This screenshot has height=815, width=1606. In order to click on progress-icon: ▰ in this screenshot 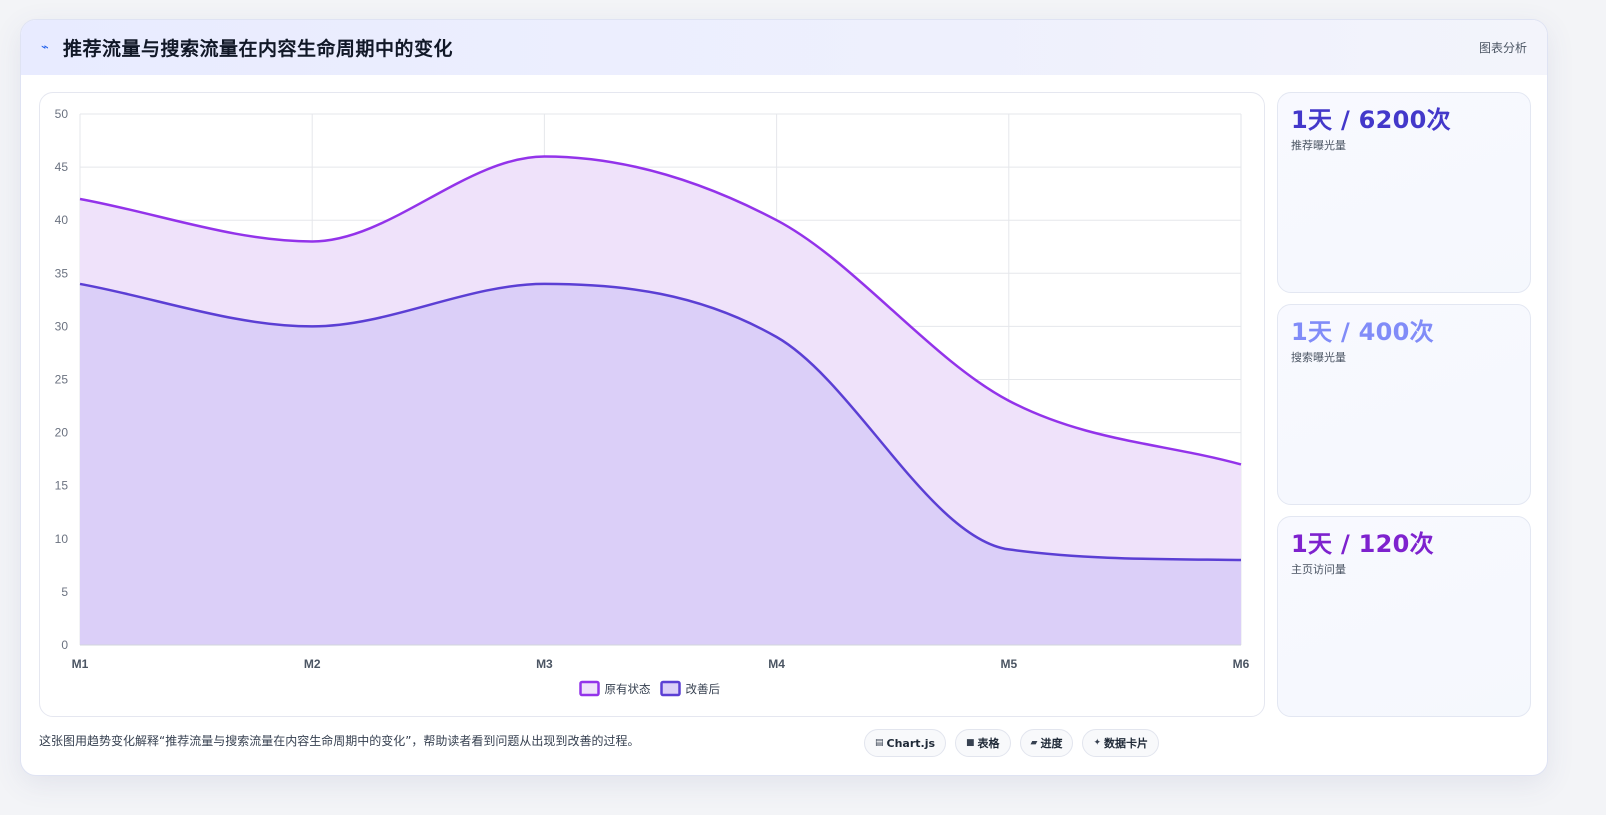, I will do `click(1034, 743)`.